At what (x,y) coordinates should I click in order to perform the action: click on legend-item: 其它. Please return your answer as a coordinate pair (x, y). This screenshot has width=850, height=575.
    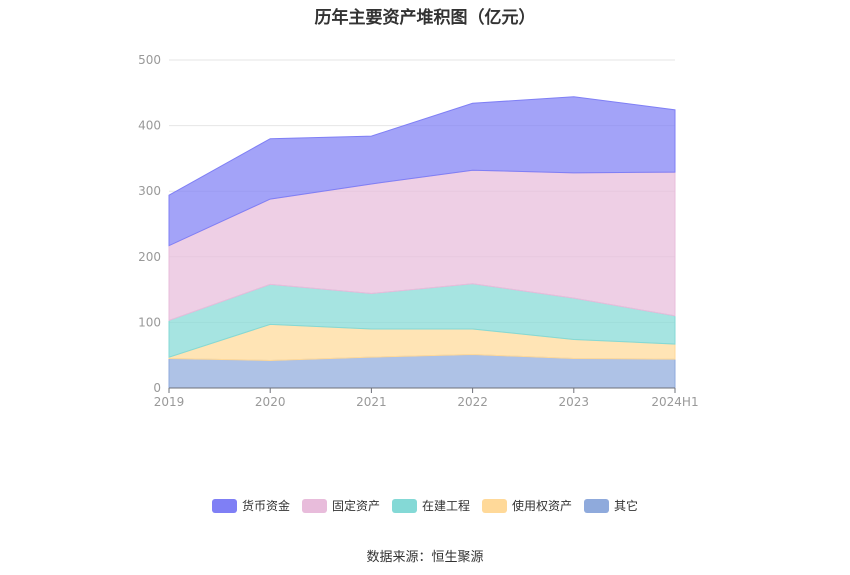
    Looking at the image, I should click on (611, 505).